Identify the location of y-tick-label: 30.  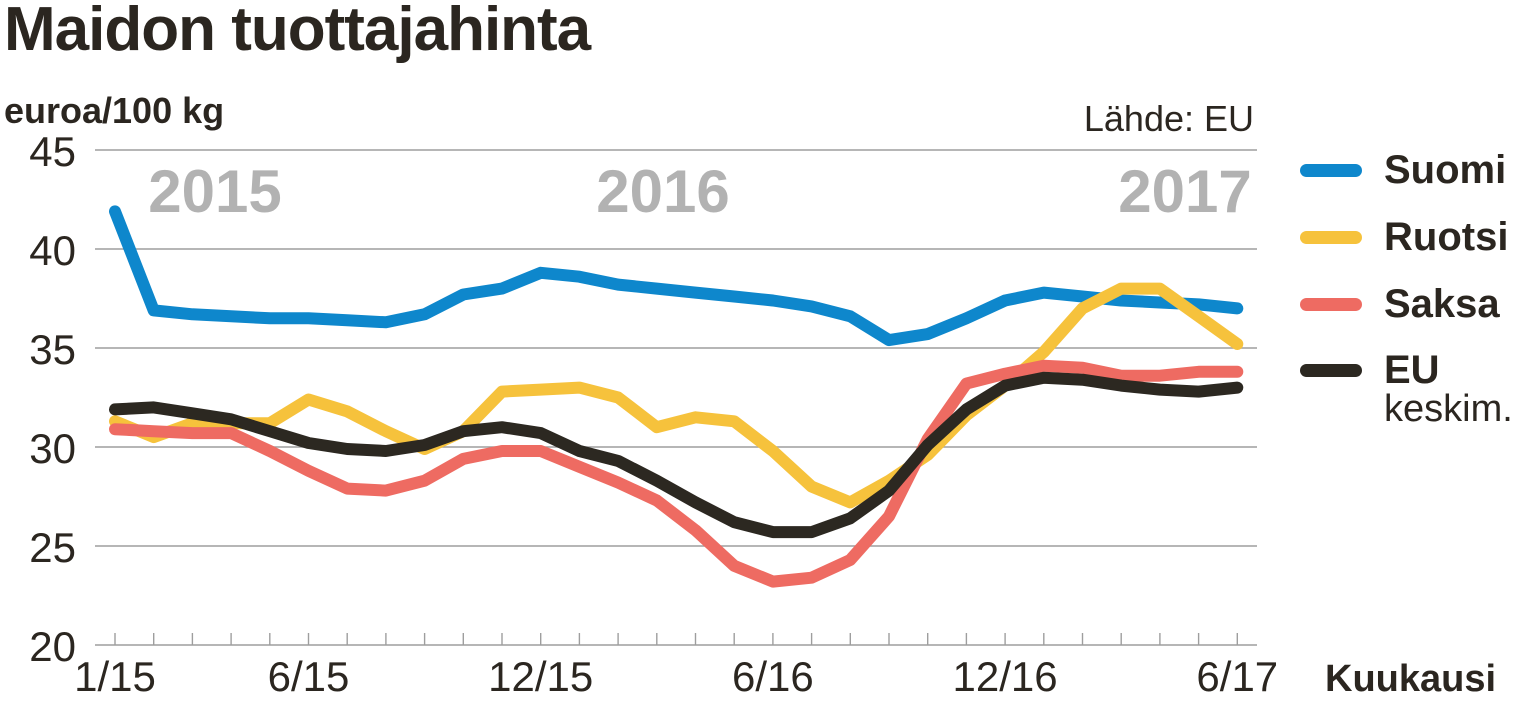
(52, 448).